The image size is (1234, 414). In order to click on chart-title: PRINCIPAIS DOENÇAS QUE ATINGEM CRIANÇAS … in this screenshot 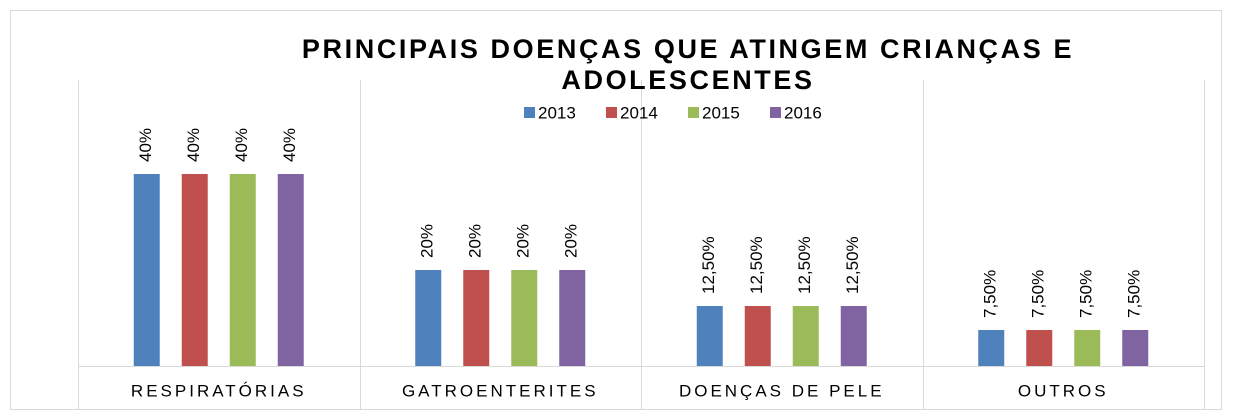, I will do `click(688, 64)`.